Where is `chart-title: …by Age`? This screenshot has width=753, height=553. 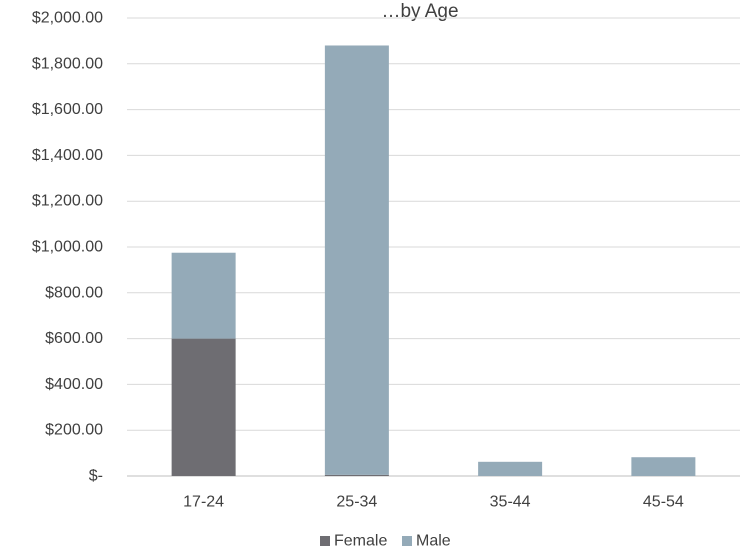 chart-title: …by Age is located at coordinates (419, 11).